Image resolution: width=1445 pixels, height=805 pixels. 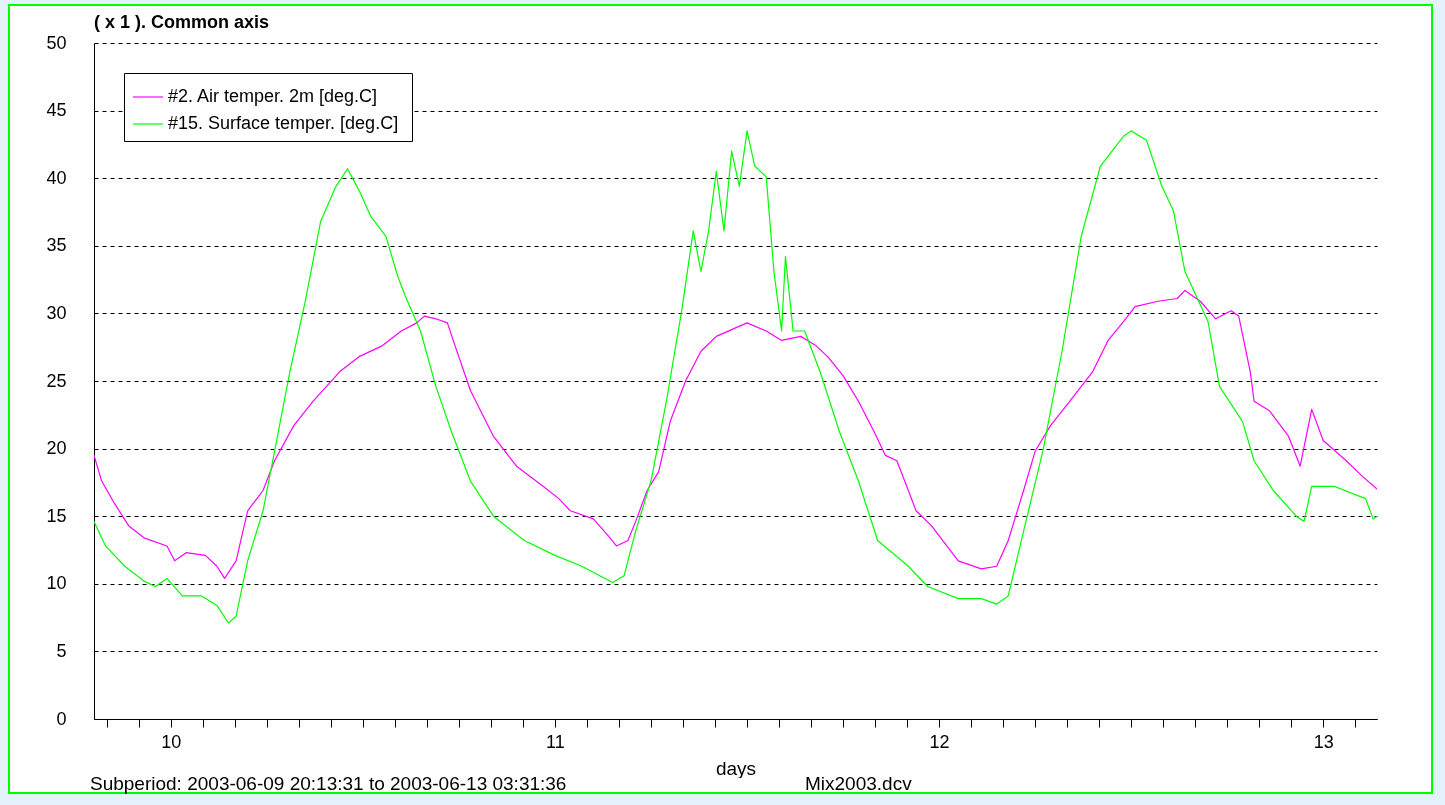 What do you see at coordinates (1323, 741) in the screenshot?
I see `x-tick-label: 13` at bounding box center [1323, 741].